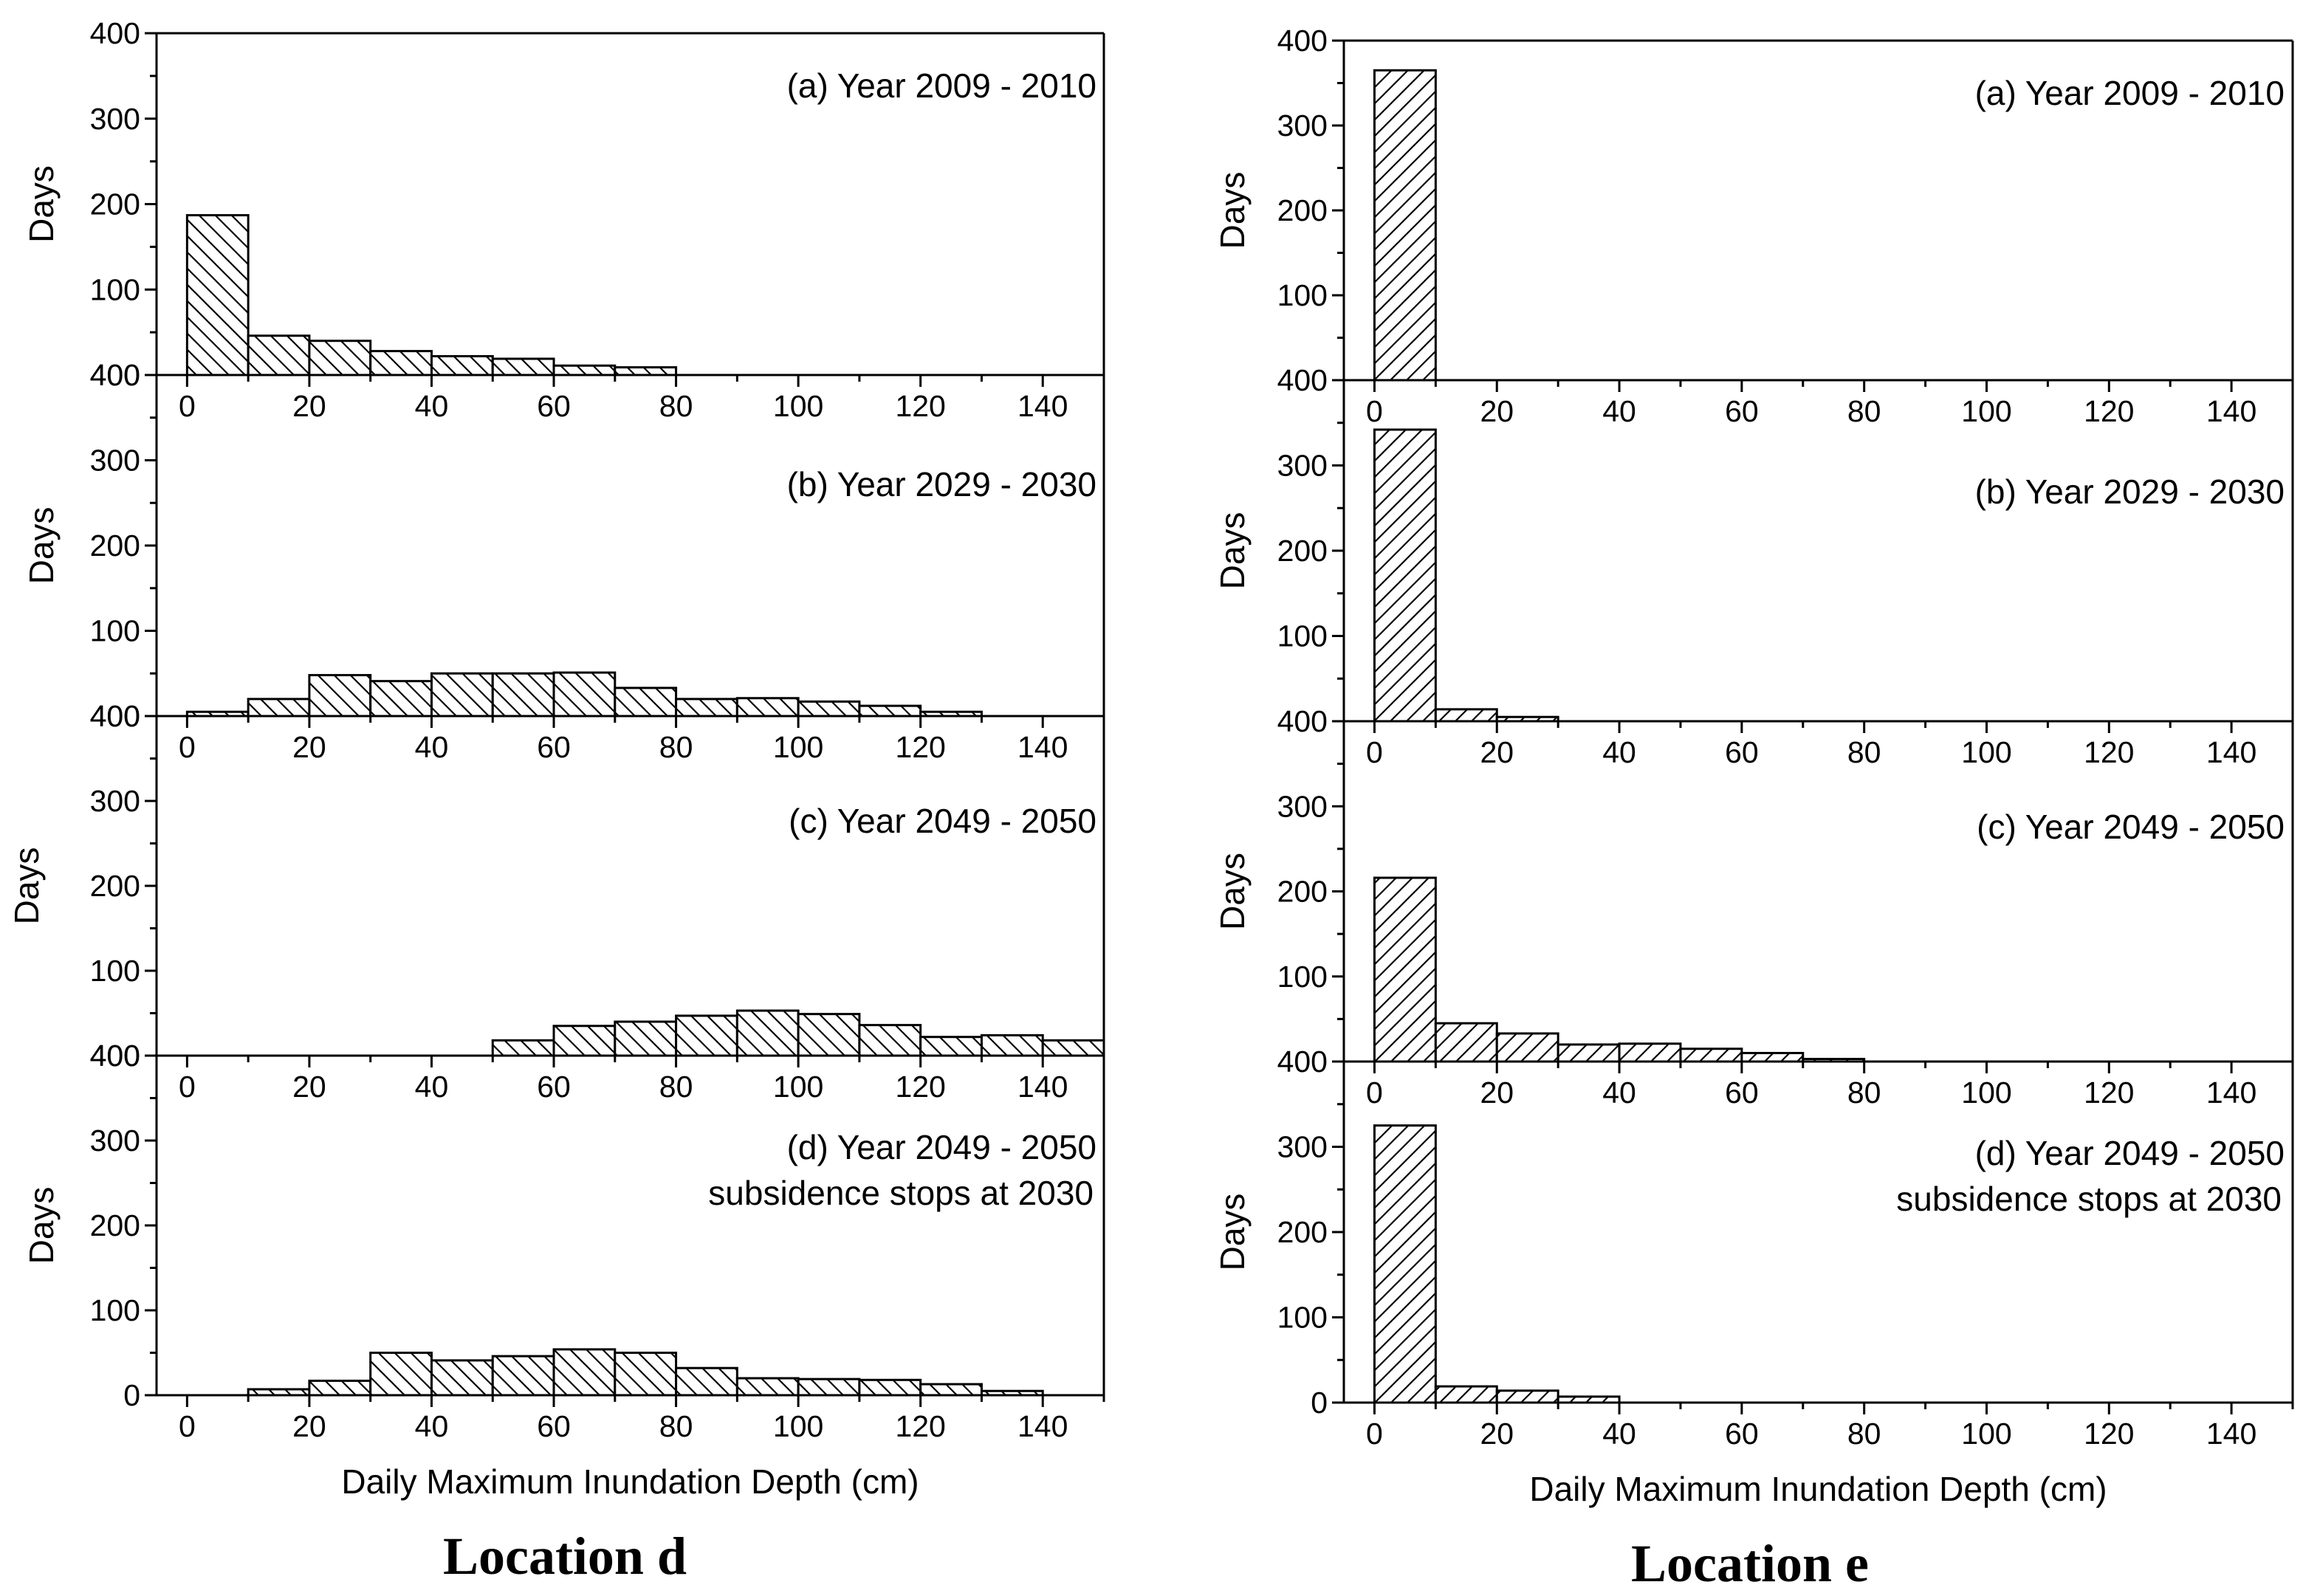 The height and width of the screenshot is (1596, 2303). What do you see at coordinates (1042, 1426) in the screenshot?
I see `x-tick-label-d-d-7: 140` at bounding box center [1042, 1426].